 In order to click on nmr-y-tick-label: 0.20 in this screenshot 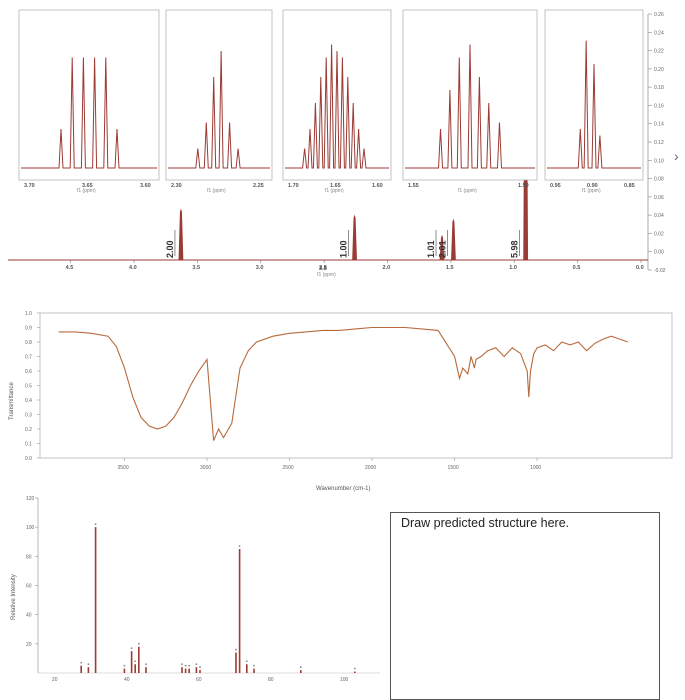, I will do `click(659, 70)`.